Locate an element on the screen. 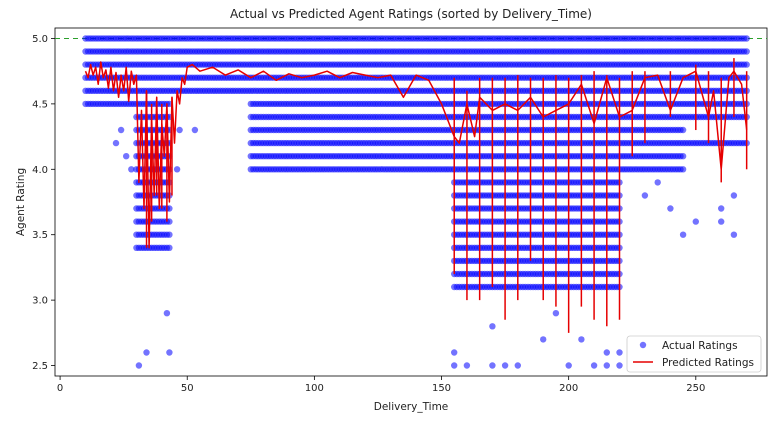  x-tick-label: 100 is located at coordinates (314, 388).